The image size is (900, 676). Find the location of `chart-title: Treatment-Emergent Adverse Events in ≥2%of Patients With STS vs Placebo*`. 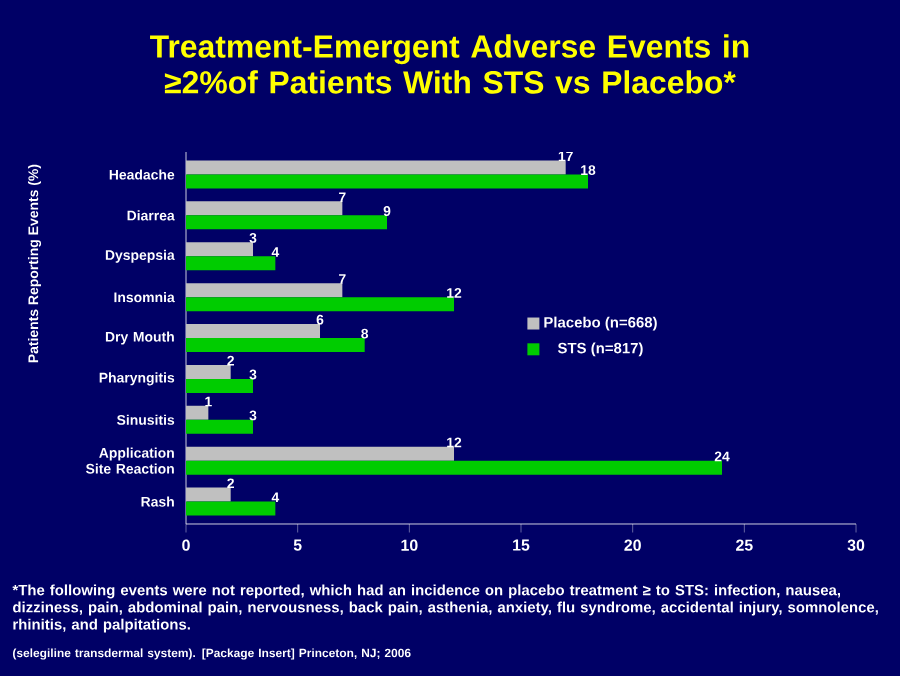

chart-title: Treatment-Emergent Adverse Events in ≥2%of Patients With STS vs Placebo* is located at coordinates (449, 64).